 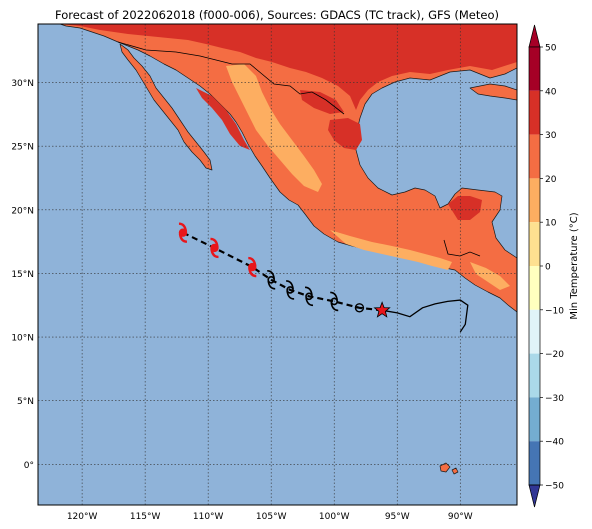 What do you see at coordinates (460, 517) in the screenshot?
I see `lon-tick-label: 90°W` at bounding box center [460, 517].